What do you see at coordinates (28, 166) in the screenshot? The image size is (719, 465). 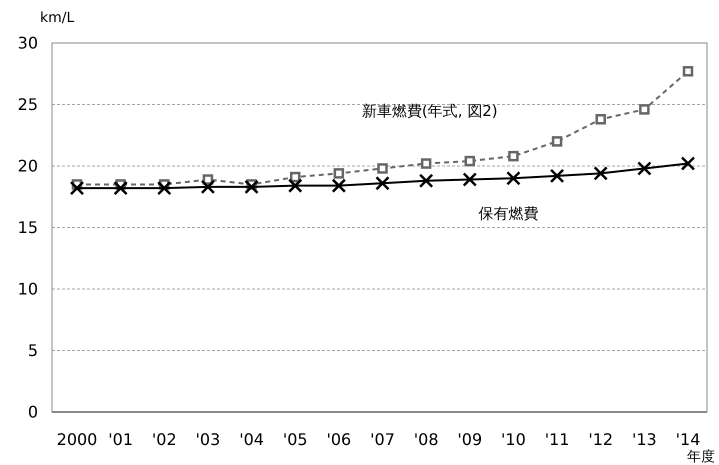 I see `y-tick-label: 20` at bounding box center [28, 166].